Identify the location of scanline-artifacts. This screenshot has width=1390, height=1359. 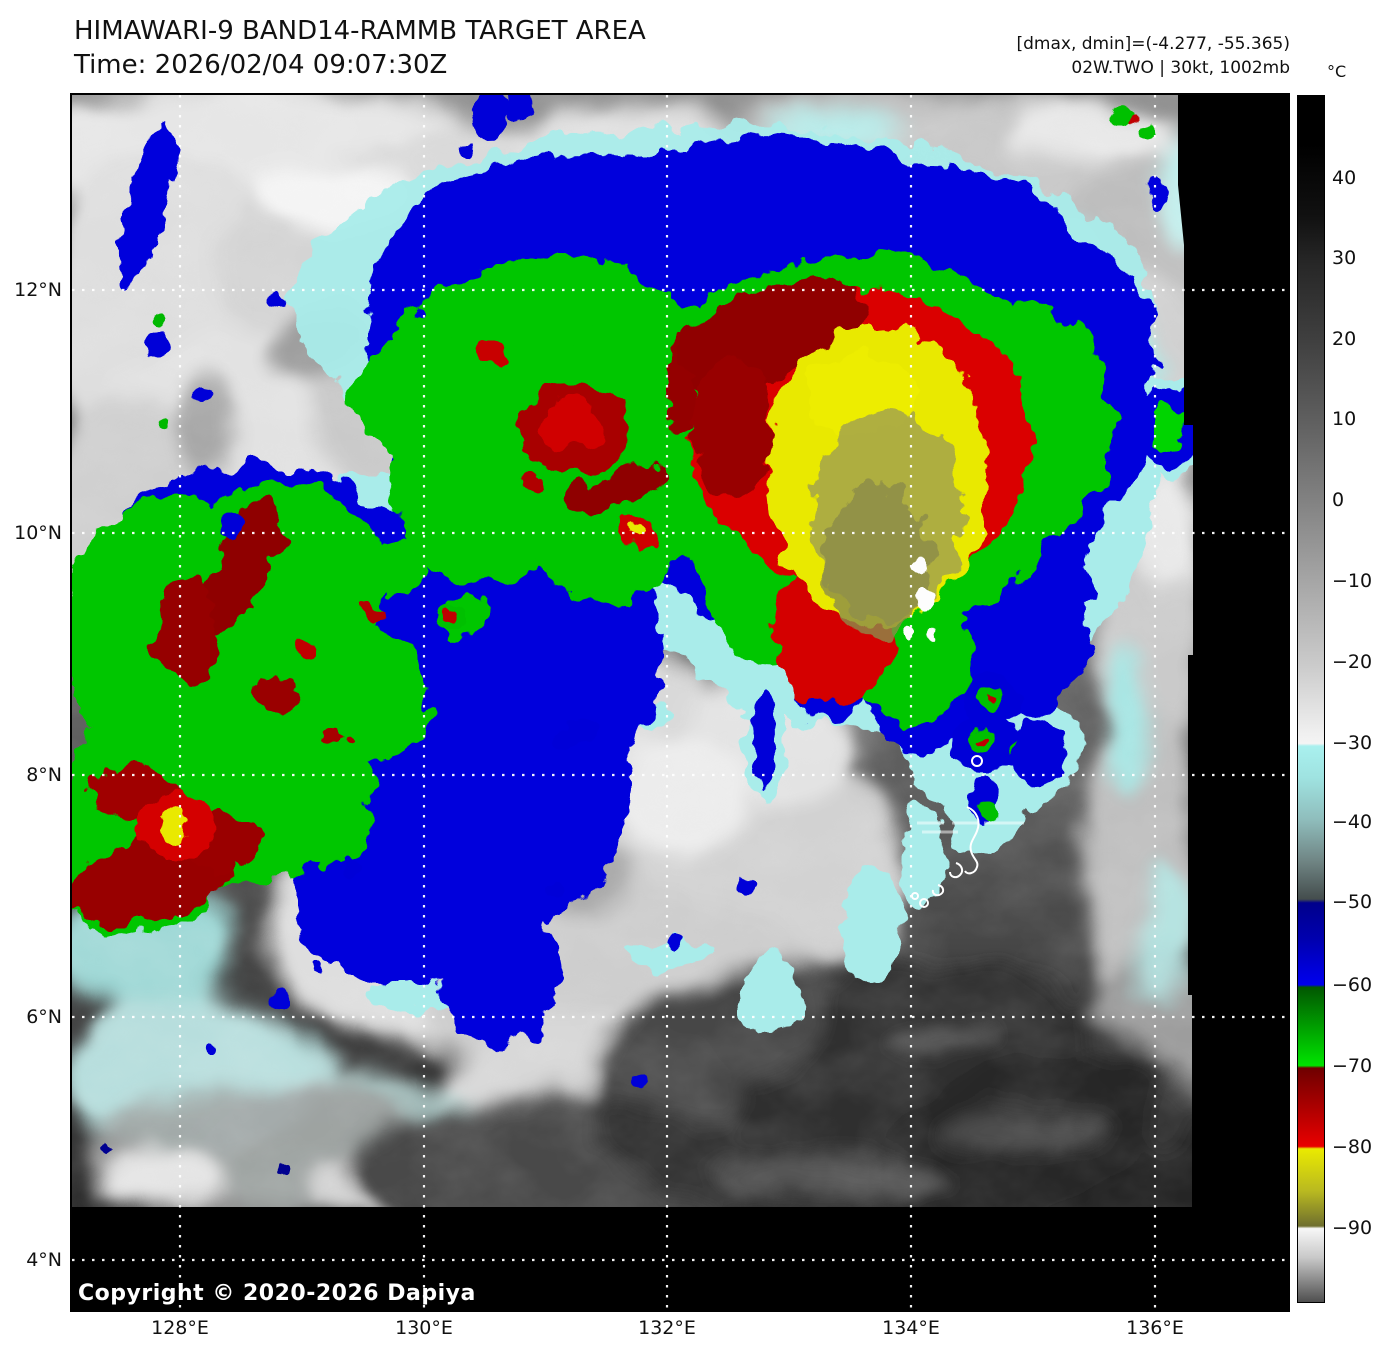
(970, 827).